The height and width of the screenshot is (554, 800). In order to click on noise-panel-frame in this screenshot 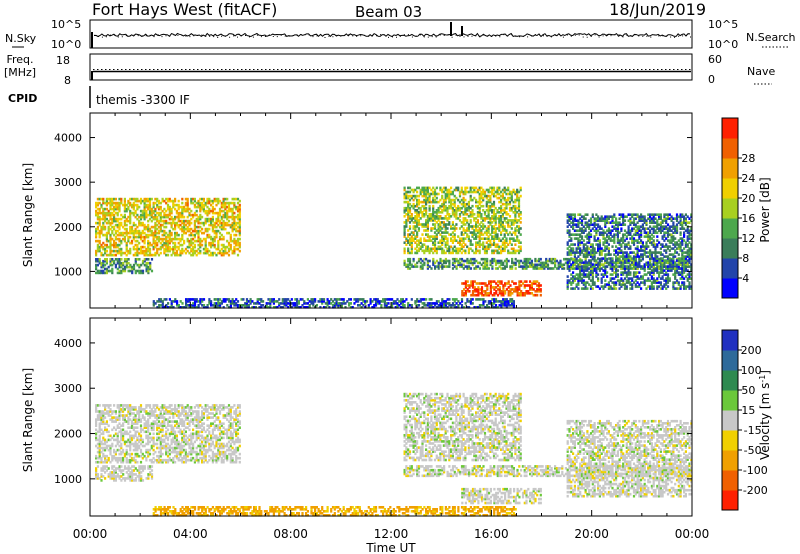, I will do `click(391, 34)`.